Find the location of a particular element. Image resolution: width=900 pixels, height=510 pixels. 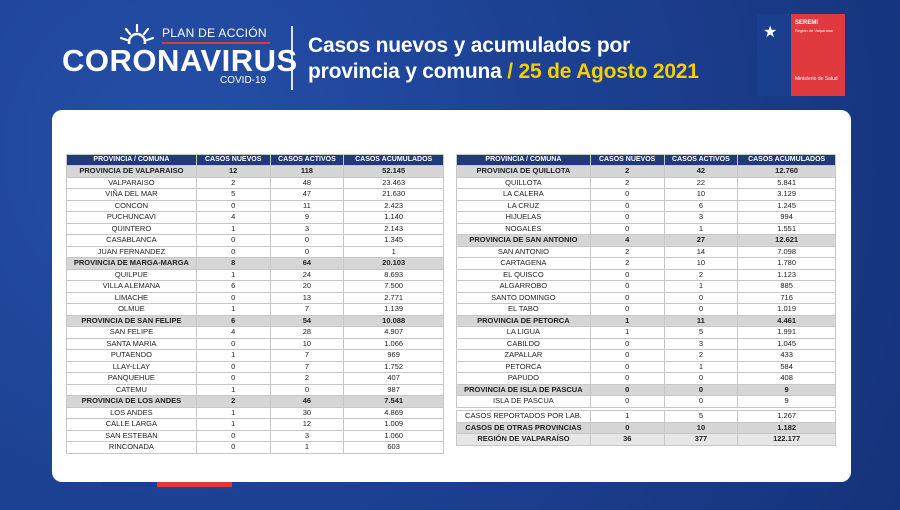

cell-activos: 3 is located at coordinates (701, 343).